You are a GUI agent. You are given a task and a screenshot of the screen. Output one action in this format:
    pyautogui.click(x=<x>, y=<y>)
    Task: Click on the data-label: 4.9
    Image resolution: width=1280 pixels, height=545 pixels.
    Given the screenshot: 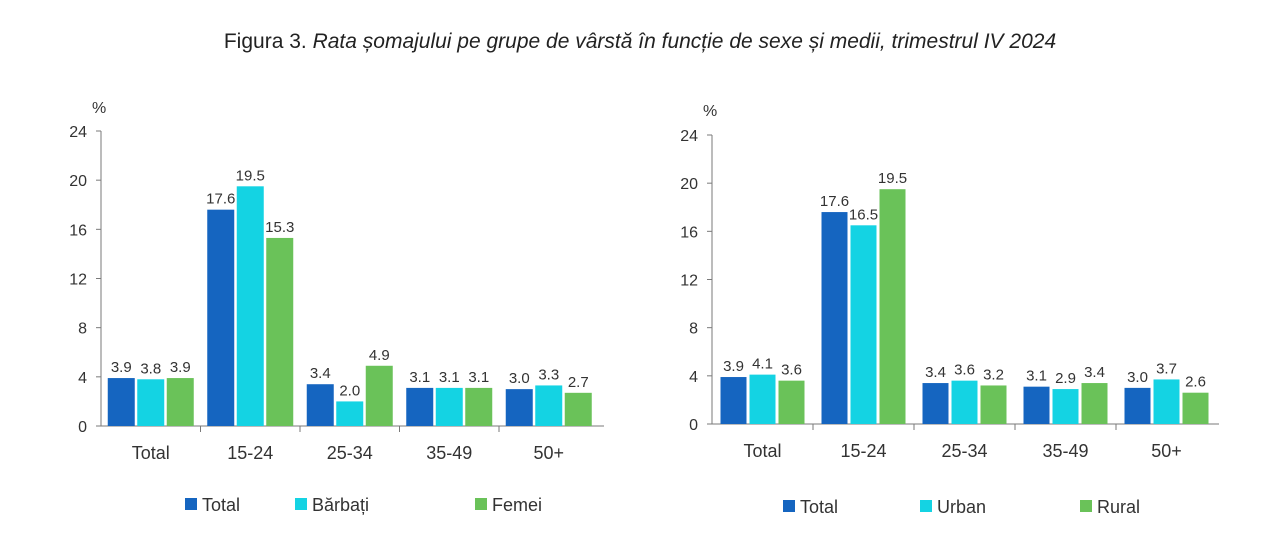 What is the action you would take?
    pyautogui.click(x=379, y=355)
    